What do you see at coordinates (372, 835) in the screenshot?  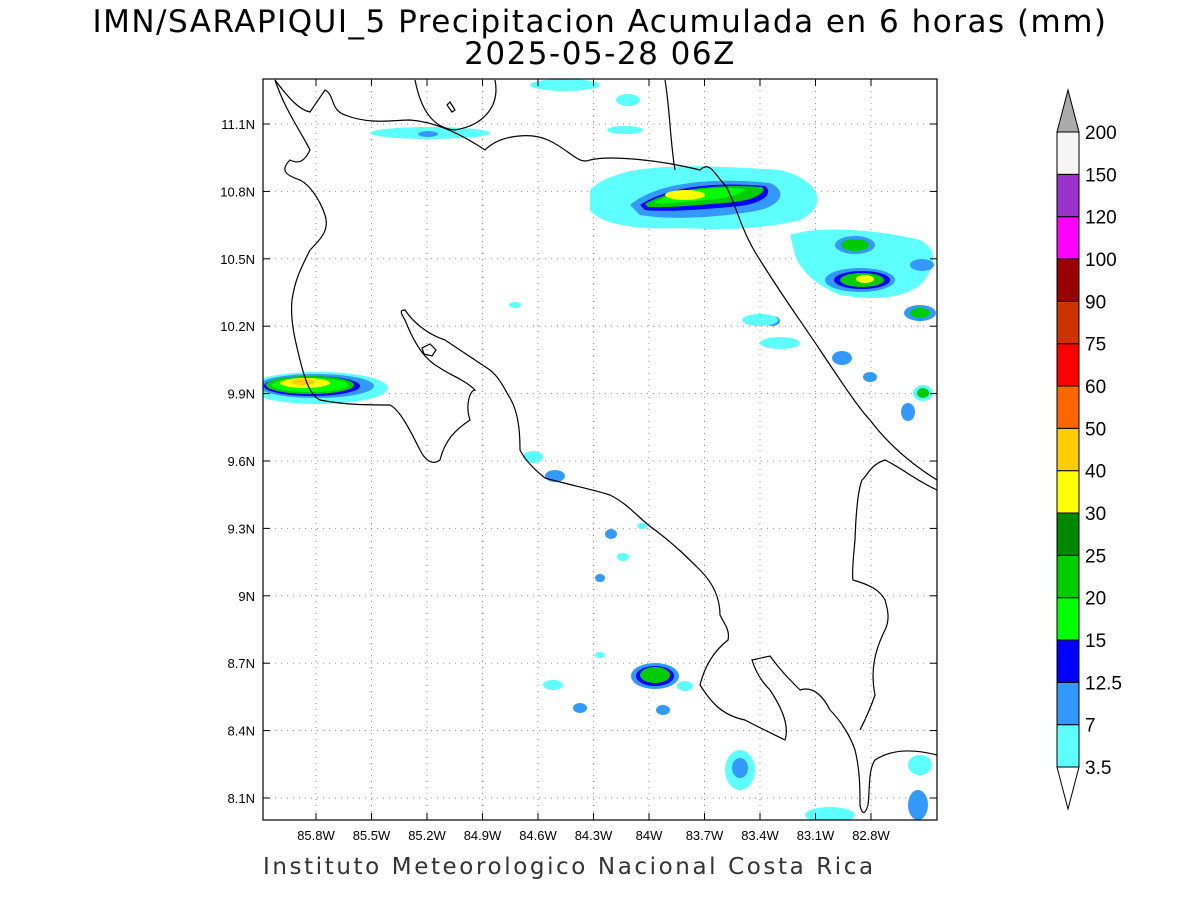 I see `x-tick-label: 85.5W` at bounding box center [372, 835].